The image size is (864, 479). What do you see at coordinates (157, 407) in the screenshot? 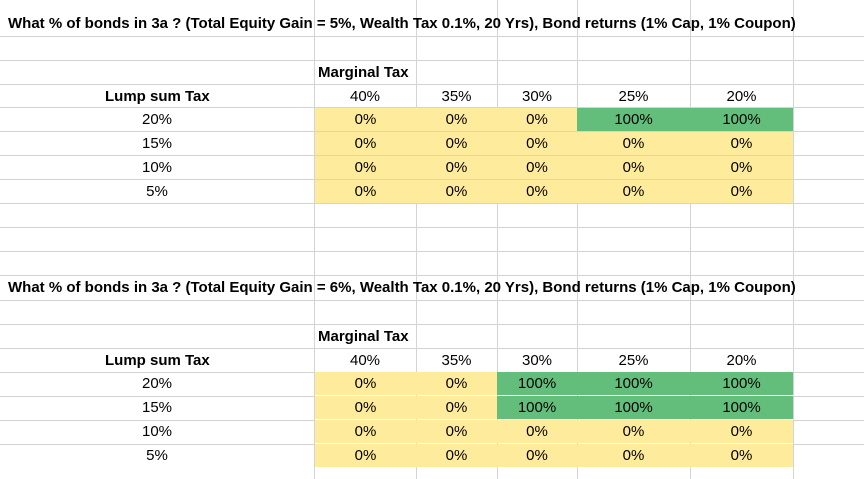
I see `table-2-row-header: 15%` at bounding box center [157, 407].